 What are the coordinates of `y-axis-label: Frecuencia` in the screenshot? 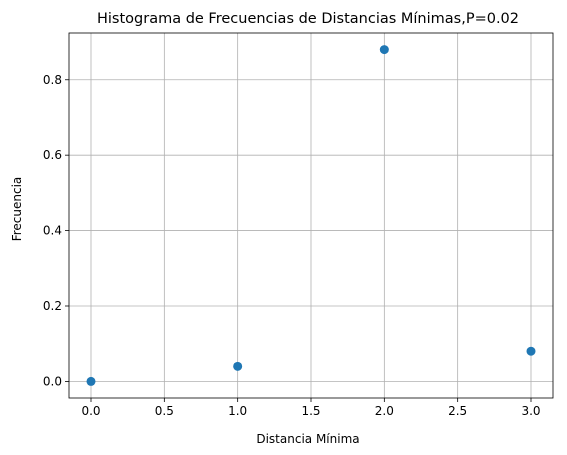 It's located at (17, 209).